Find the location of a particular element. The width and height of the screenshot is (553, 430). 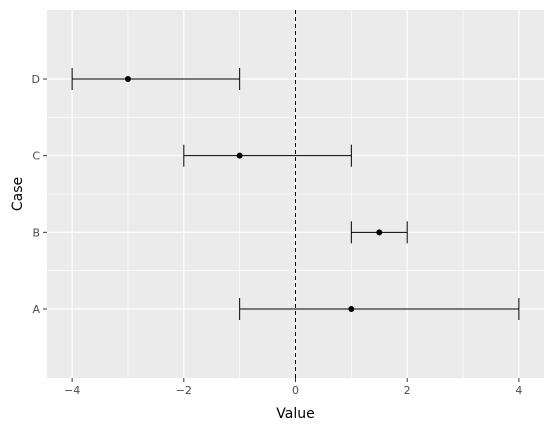

x-axis-ticks: −4 −2 0 2 4 is located at coordinates (293, 387).